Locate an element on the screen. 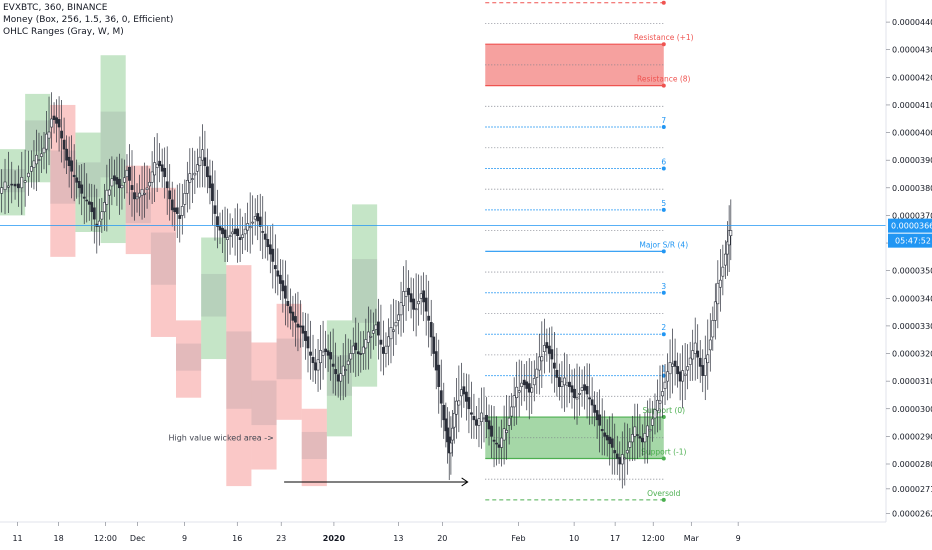  countdown-label: 05:47:52 is located at coordinates (913, 241).